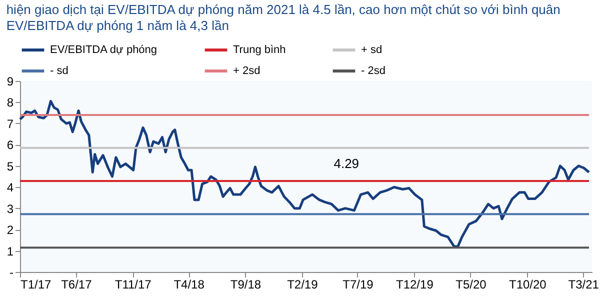  What do you see at coordinates (259, 50) in the screenshot?
I see `legend-label: Trung bình` at bounding box center [259, 50].